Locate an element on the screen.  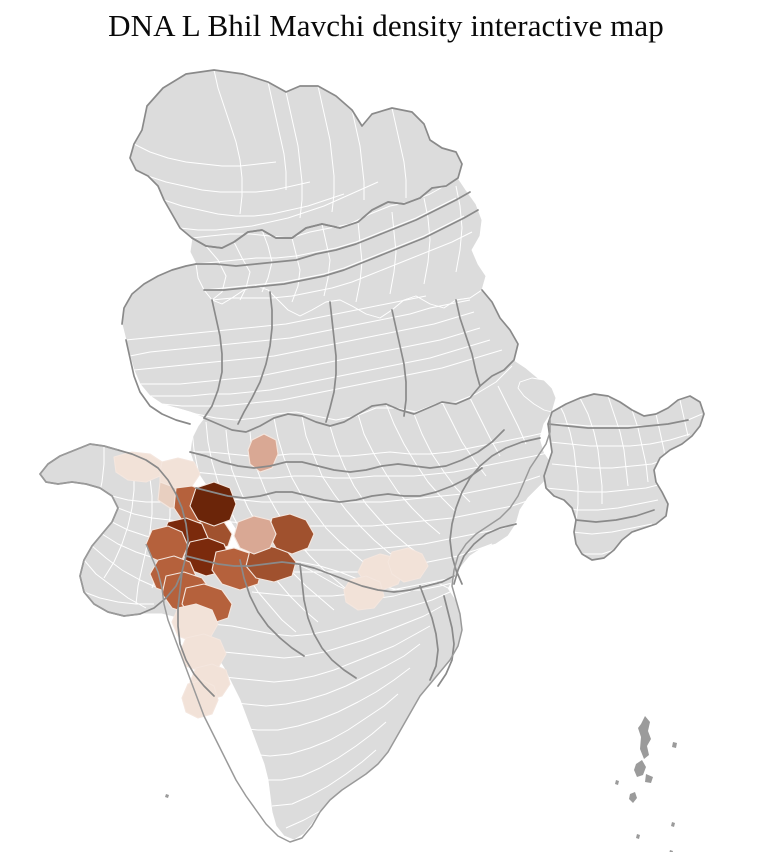
lakshadweep-islands is located at coordinates (167, 796).